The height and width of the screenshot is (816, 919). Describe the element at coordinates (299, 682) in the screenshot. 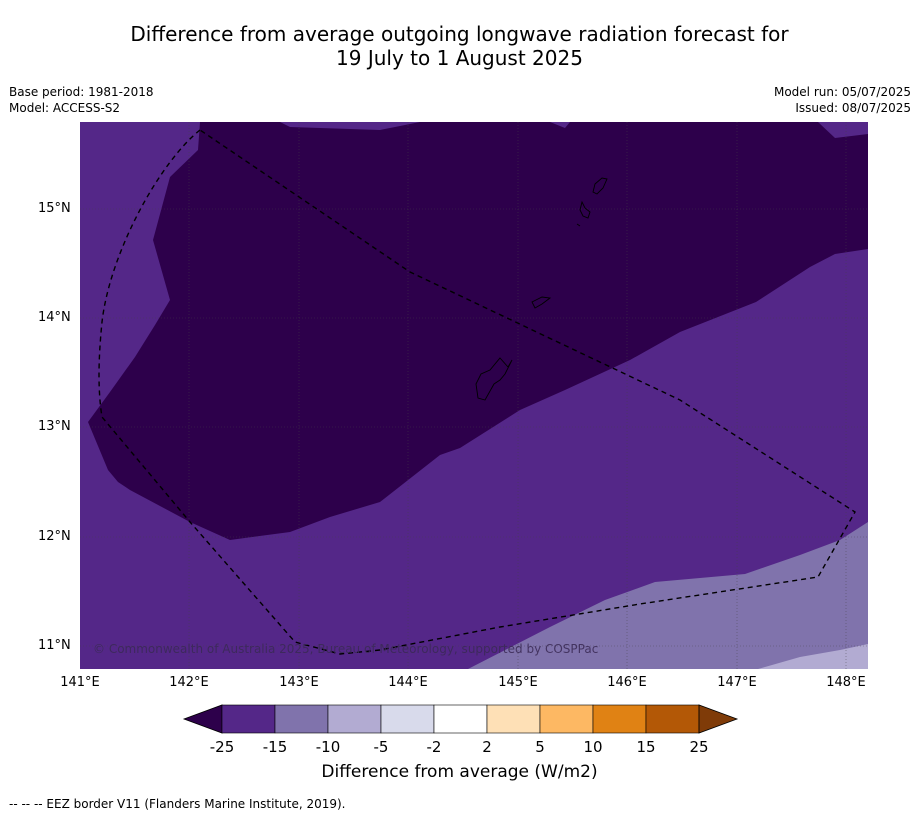

I see `lon-label-143e: 143°E` at that location.